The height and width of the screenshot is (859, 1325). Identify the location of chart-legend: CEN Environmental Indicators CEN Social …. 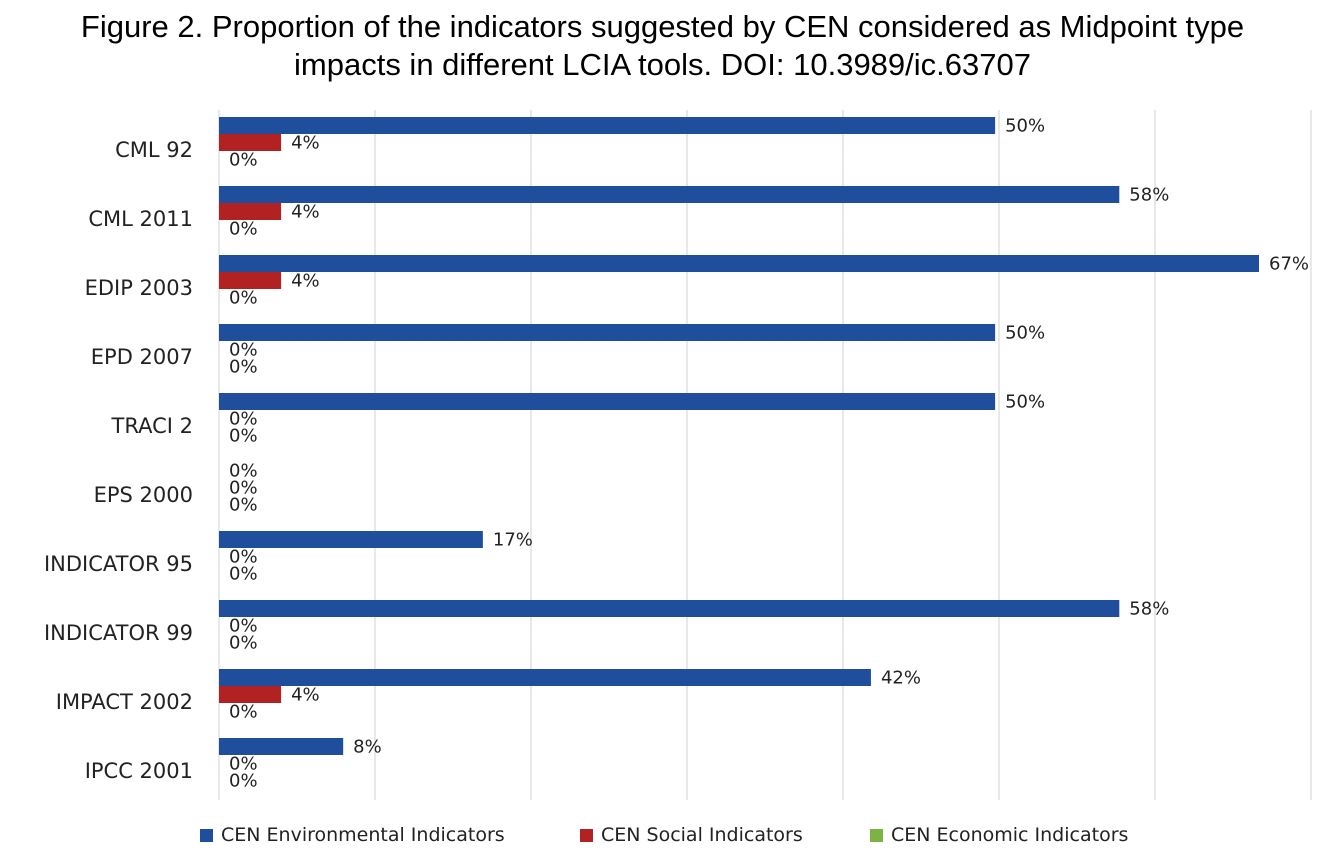
(662, 838).